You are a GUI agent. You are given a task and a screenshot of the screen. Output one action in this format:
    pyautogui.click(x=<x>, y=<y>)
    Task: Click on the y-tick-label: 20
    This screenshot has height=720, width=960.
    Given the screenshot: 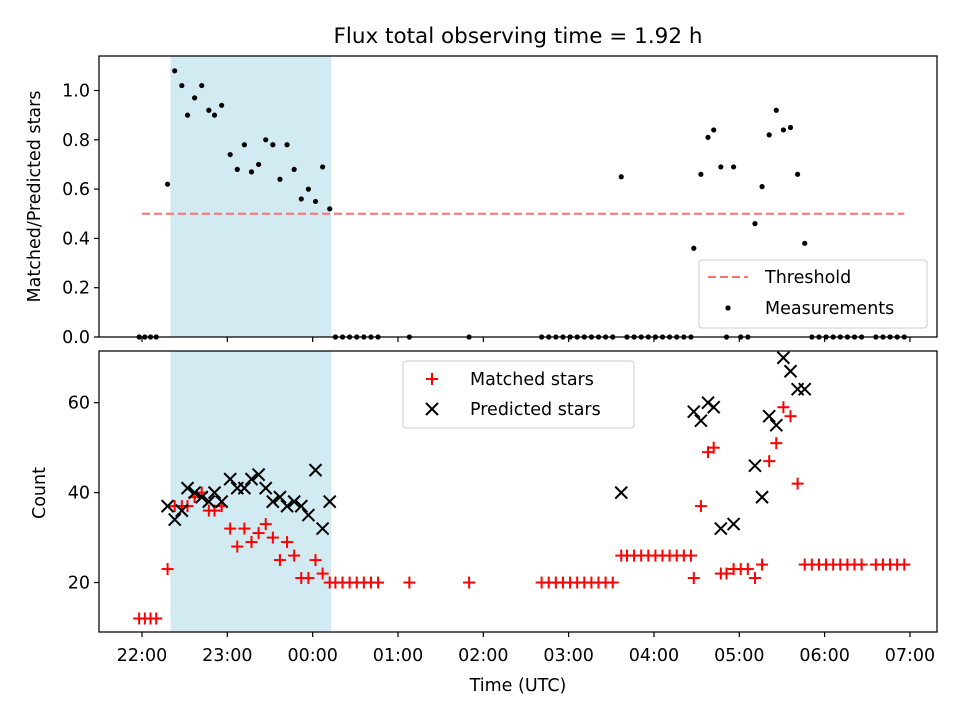 What is the action you would take?
    pyautogui.click(x=79, y=584)
    